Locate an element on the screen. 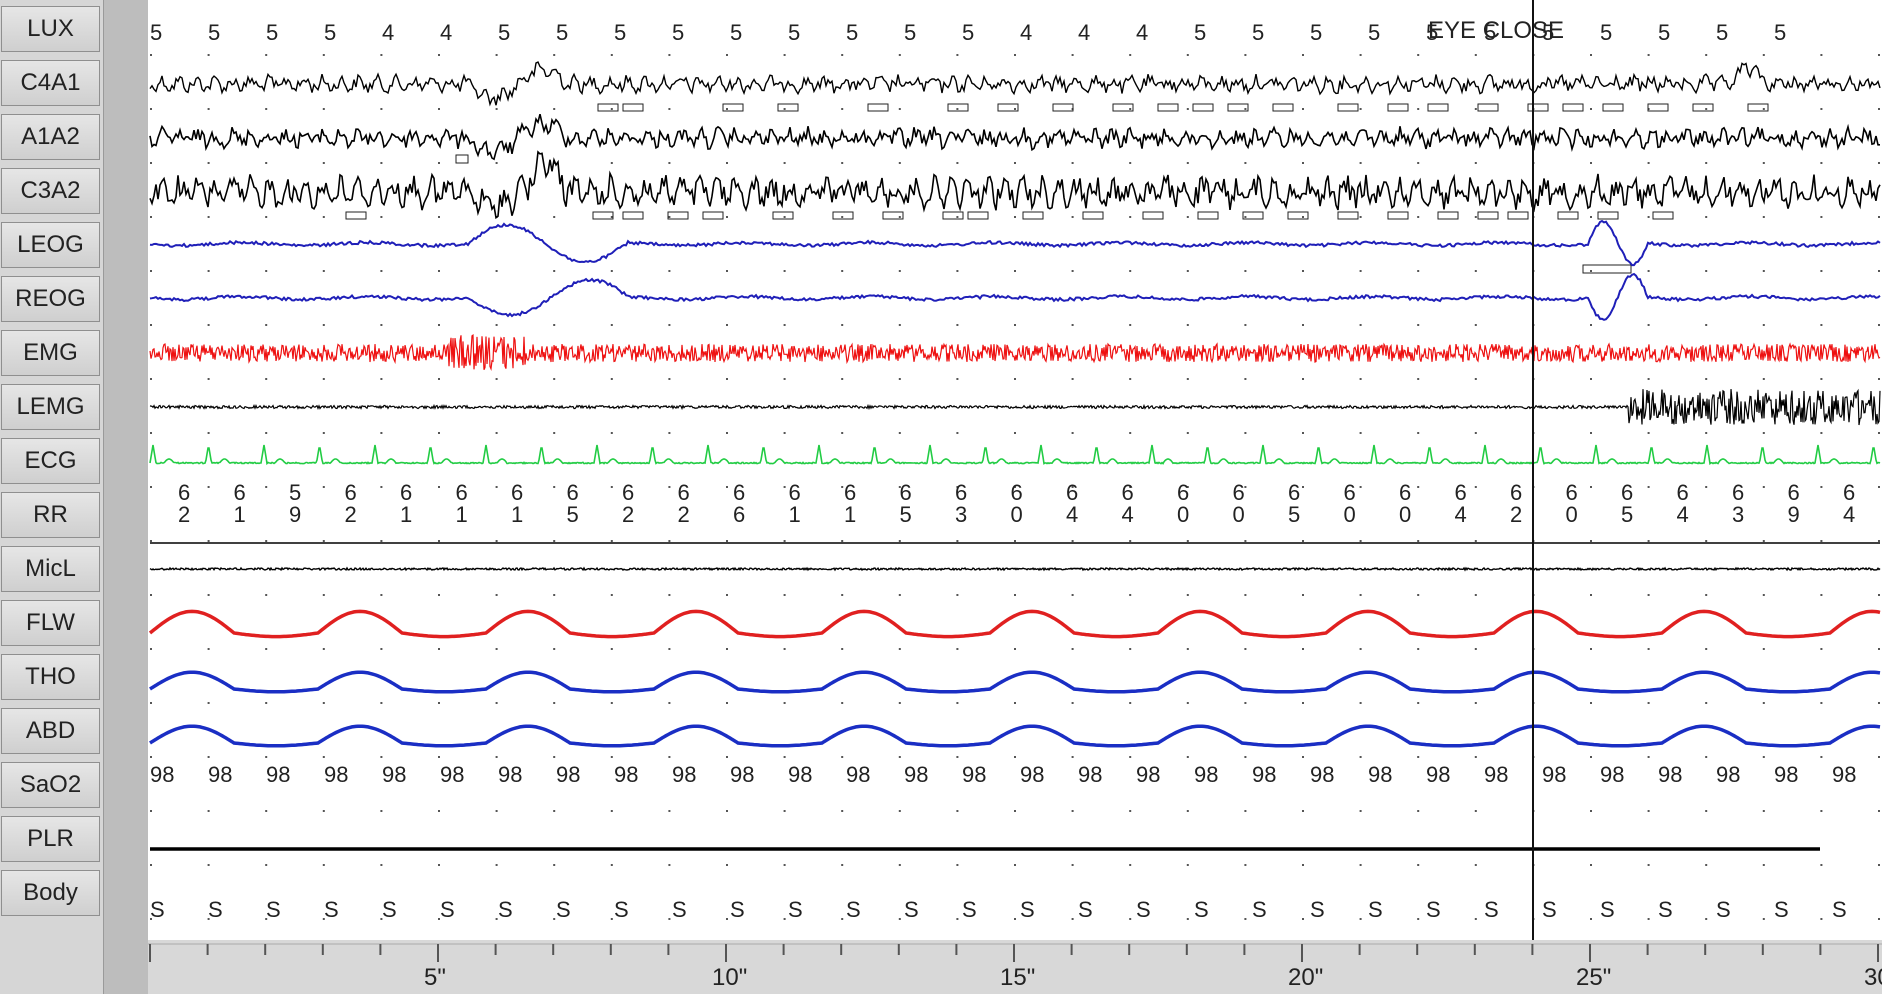 The width and height of the screenshot is (1882, 994). channel-button-body: Body is located at coordinates (50, 893).